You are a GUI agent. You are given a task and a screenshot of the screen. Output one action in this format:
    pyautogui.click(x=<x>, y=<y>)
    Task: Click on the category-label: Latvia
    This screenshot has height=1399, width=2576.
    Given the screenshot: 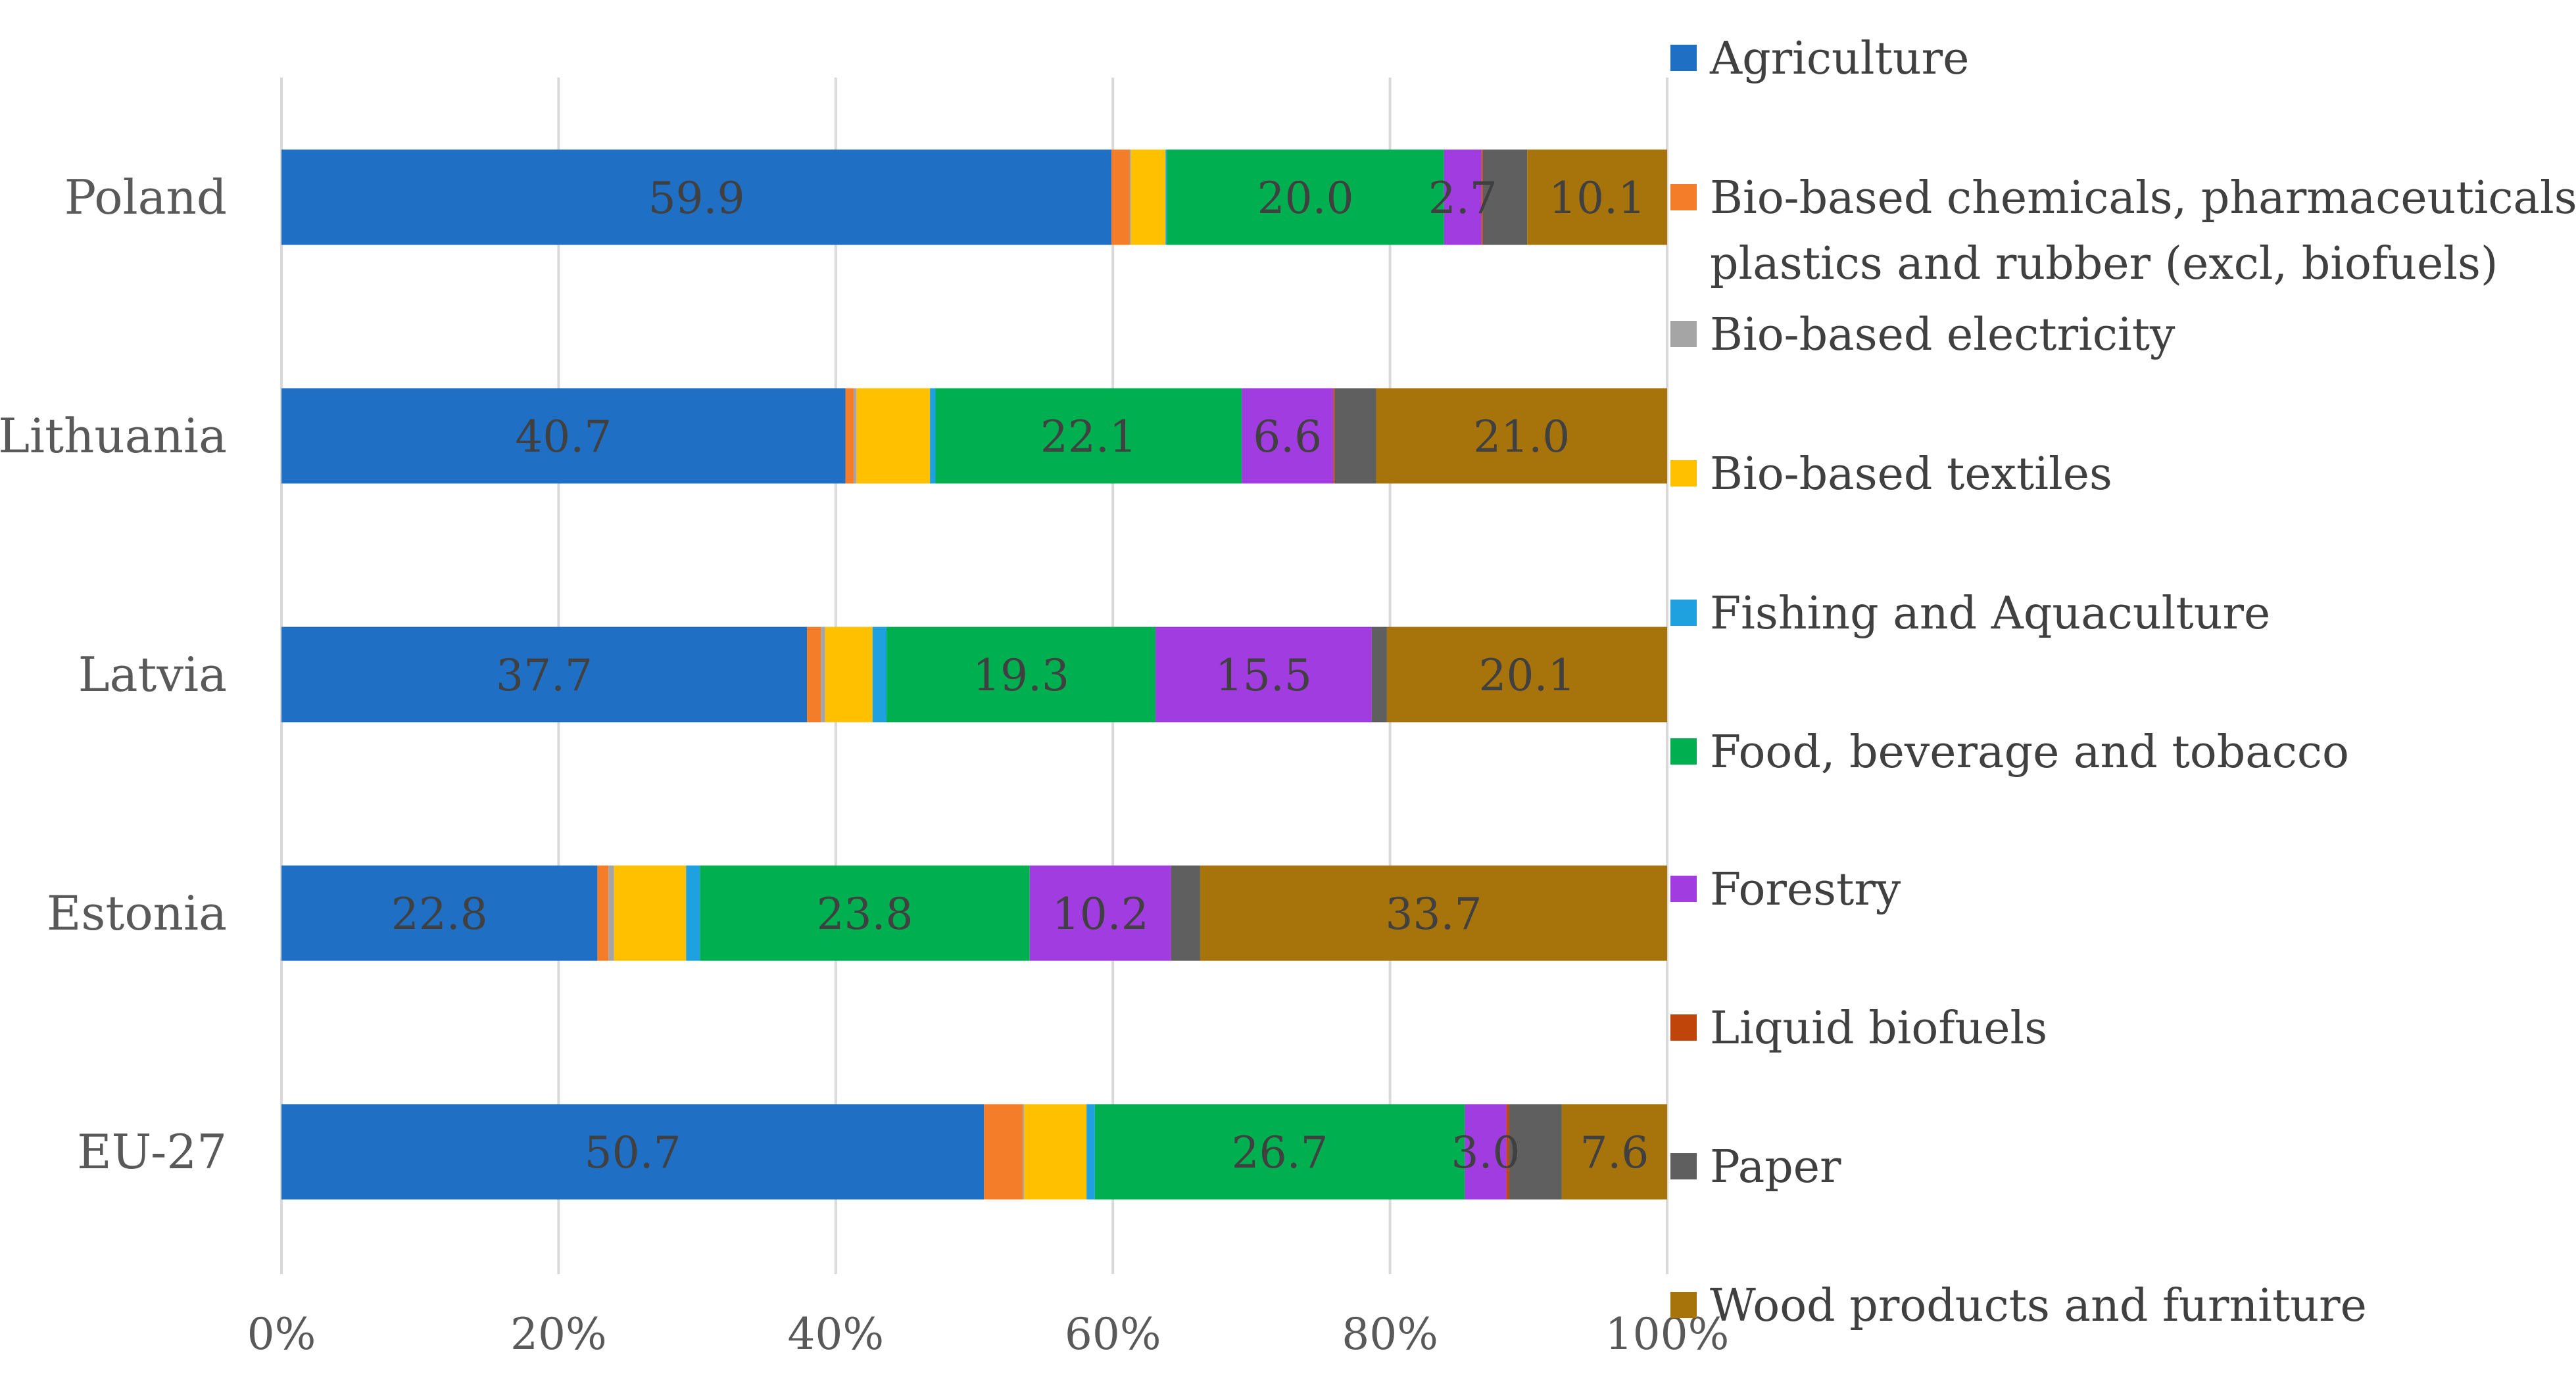 What is the action you would take?
    pyautogui.click(x=153, y=674)
    